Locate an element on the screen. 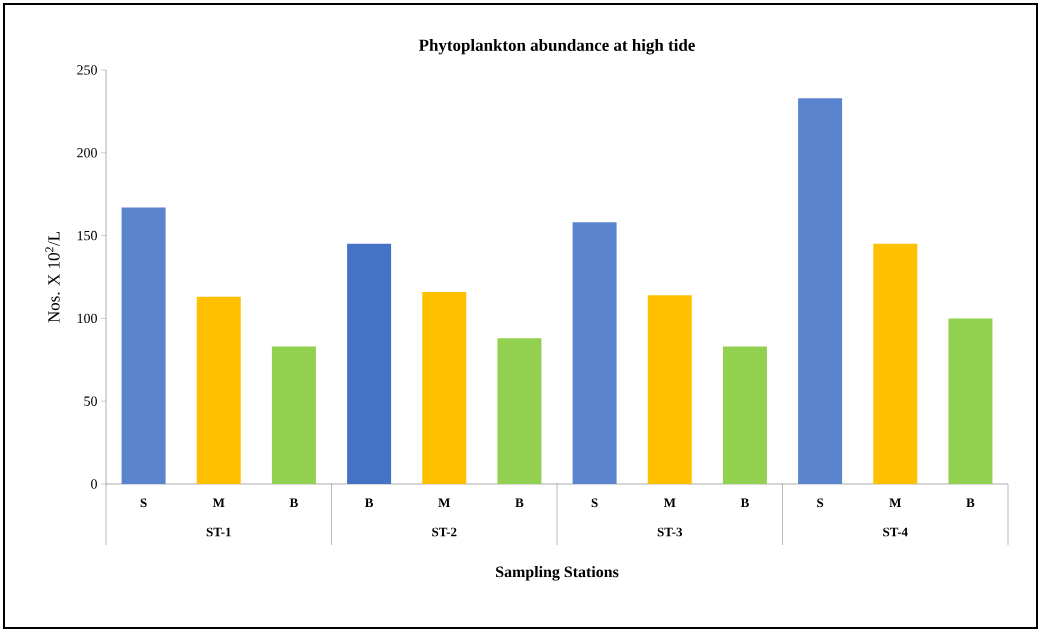 This screenshot has width=1041, height=632. text: ST-1 is located at coordinates (218, 532).